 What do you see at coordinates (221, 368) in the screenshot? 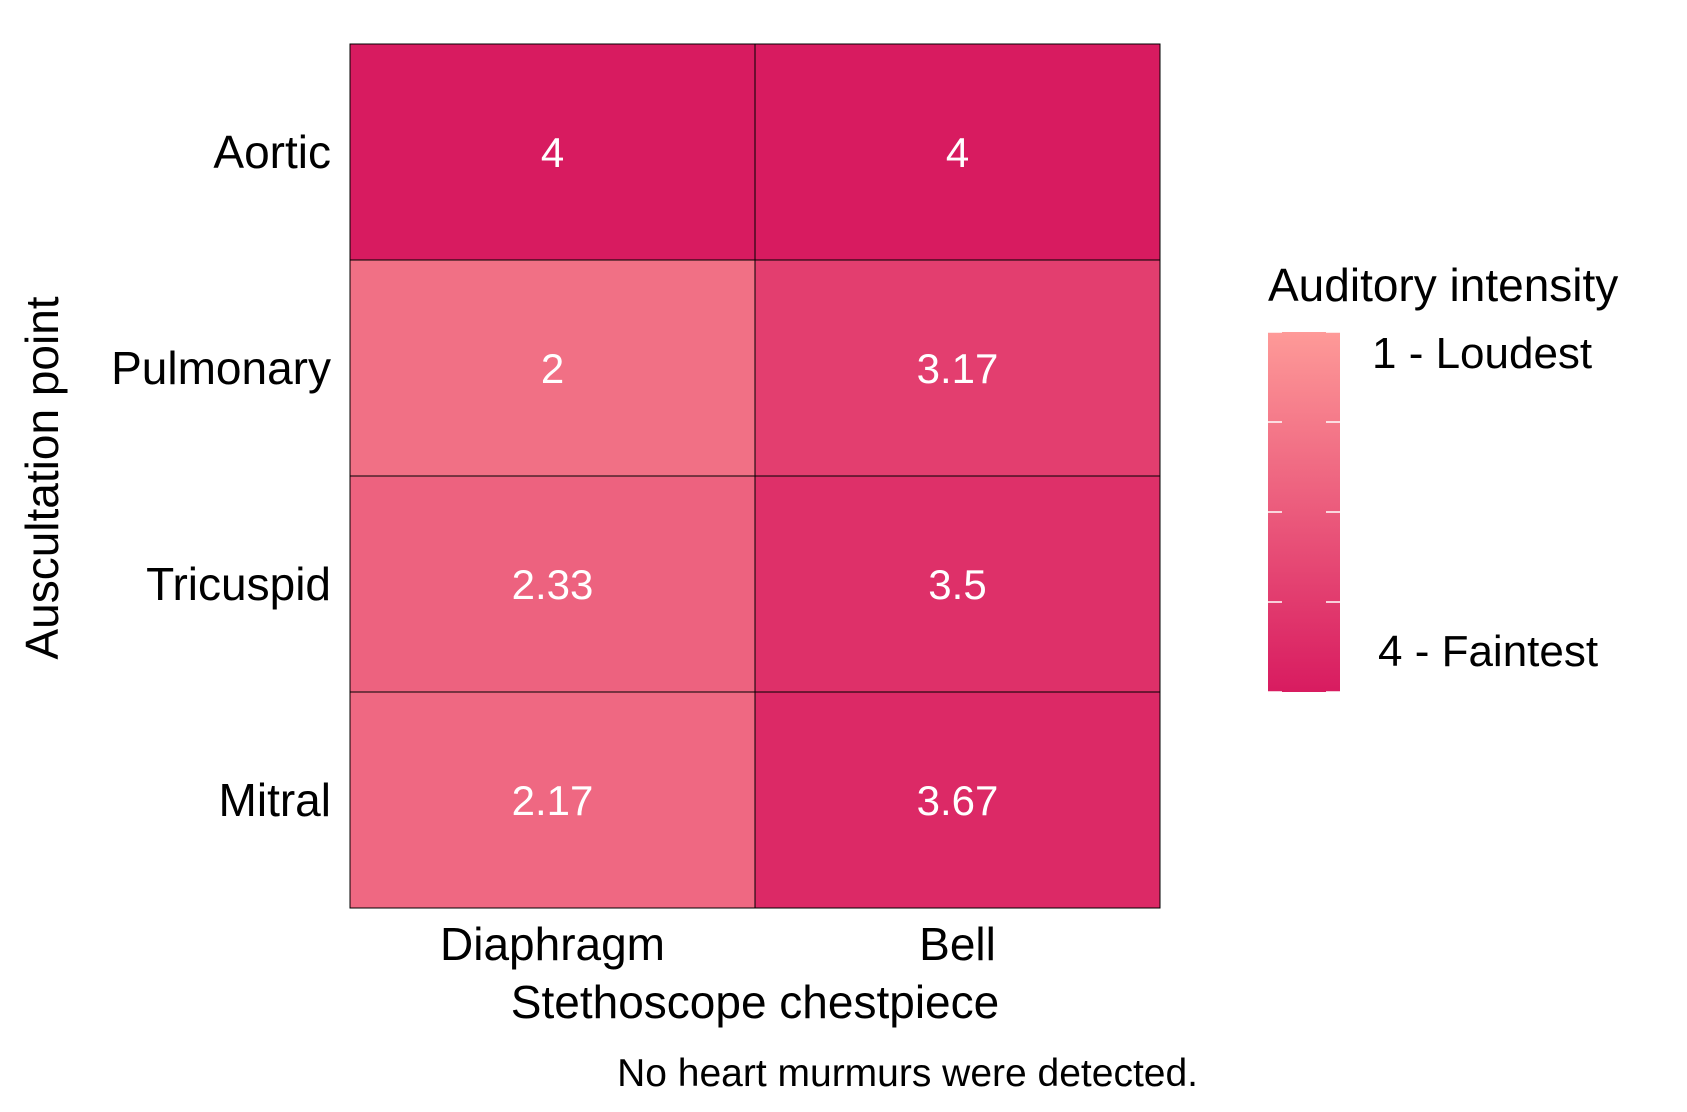
I see `y-tick-label: Pulmonary` at bounding box center [221, 368].